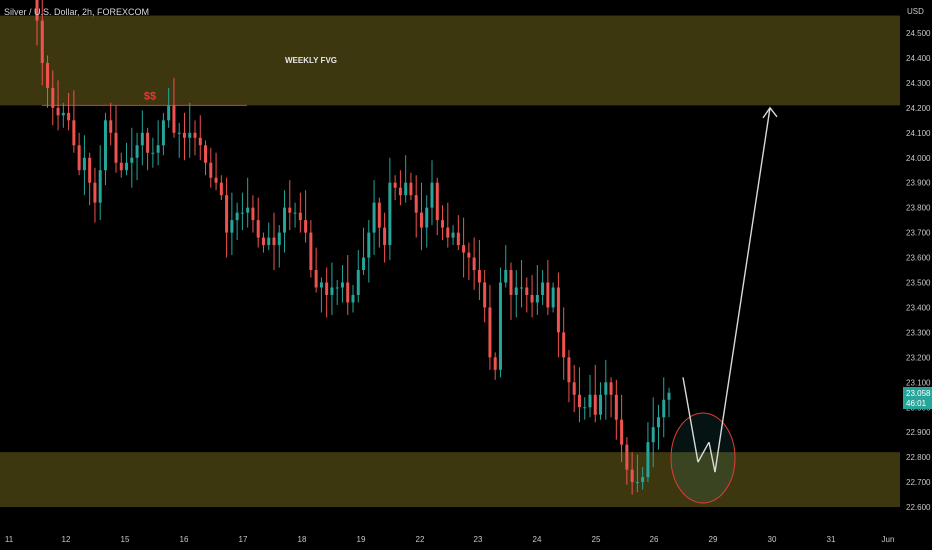 Image resolution: width=932 pixels, height=550 pixels. I want to click on date-tick-label: 18, so click(302, 539).